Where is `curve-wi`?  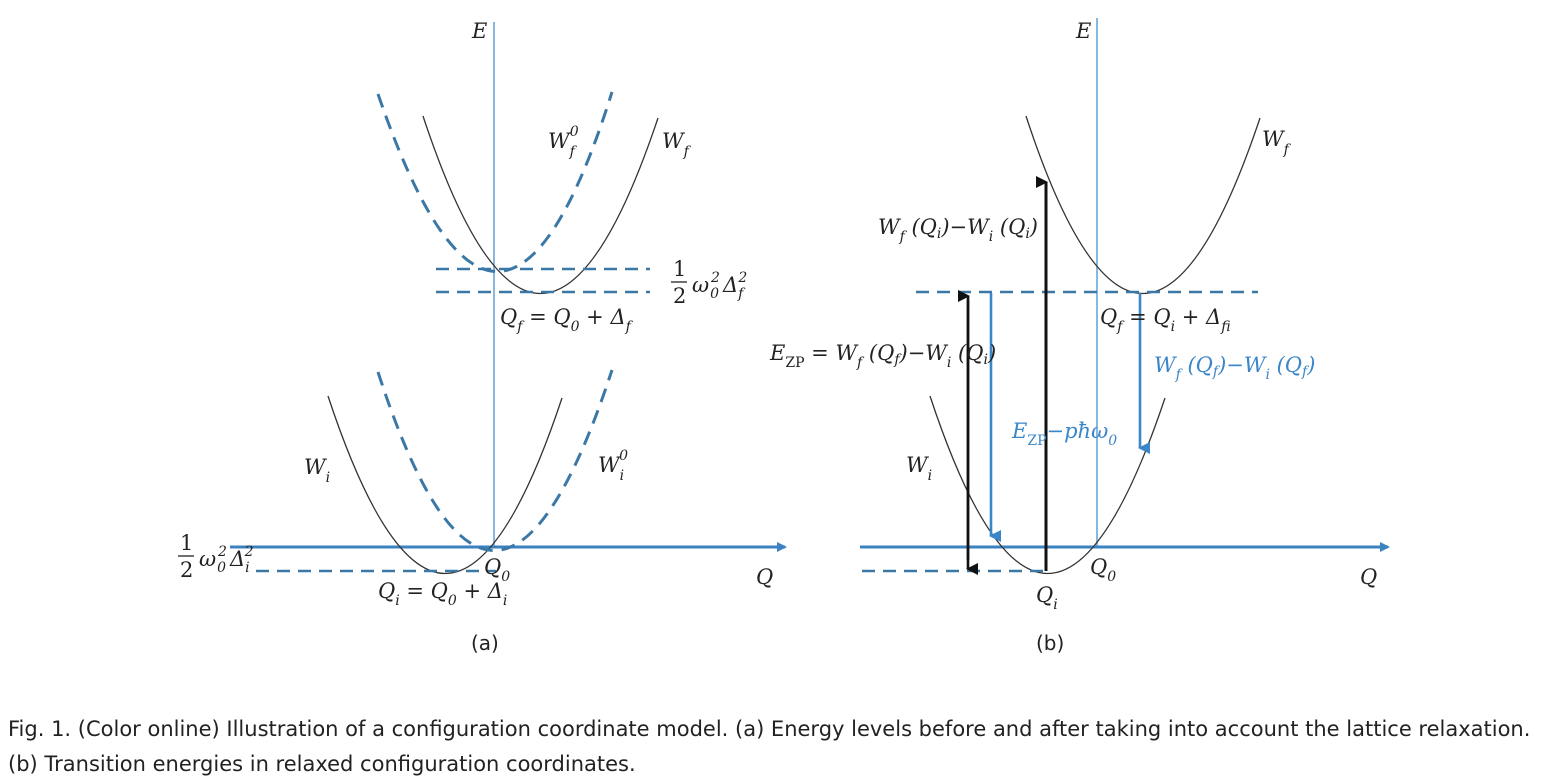
curve-wi is located at coordinates (445, 485).